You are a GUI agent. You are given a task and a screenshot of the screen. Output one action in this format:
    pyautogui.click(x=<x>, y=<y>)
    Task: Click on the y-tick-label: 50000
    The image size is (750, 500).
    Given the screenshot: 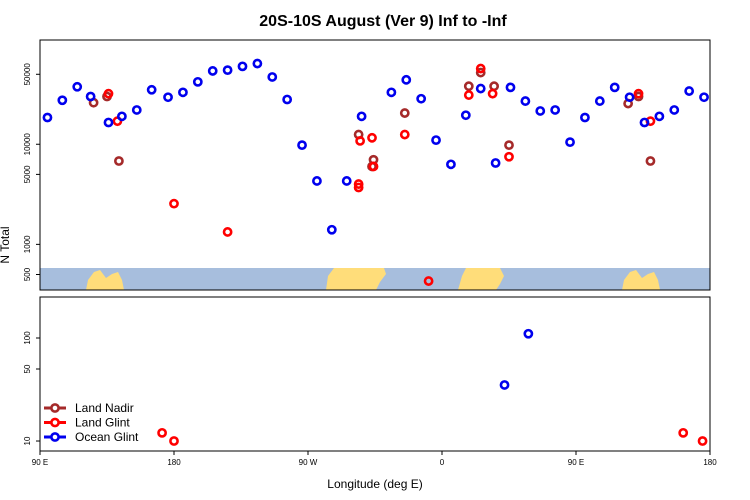 What is the action you would take?
    pyautogui.click(x=27, y=74)
    